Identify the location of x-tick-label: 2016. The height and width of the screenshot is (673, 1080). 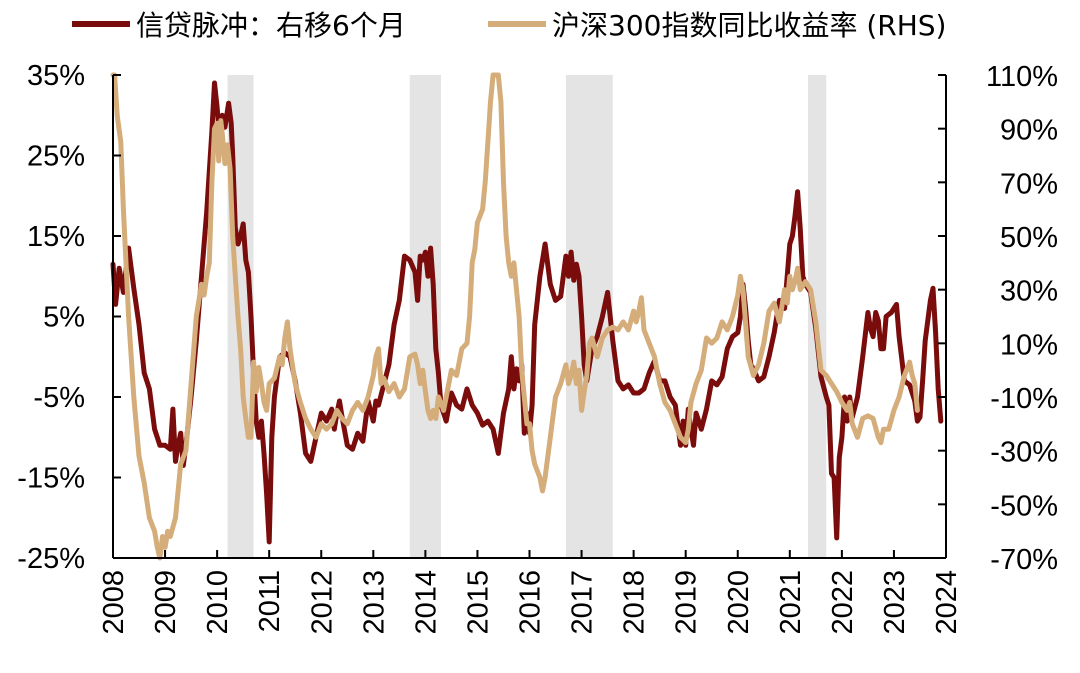
(531, 602).